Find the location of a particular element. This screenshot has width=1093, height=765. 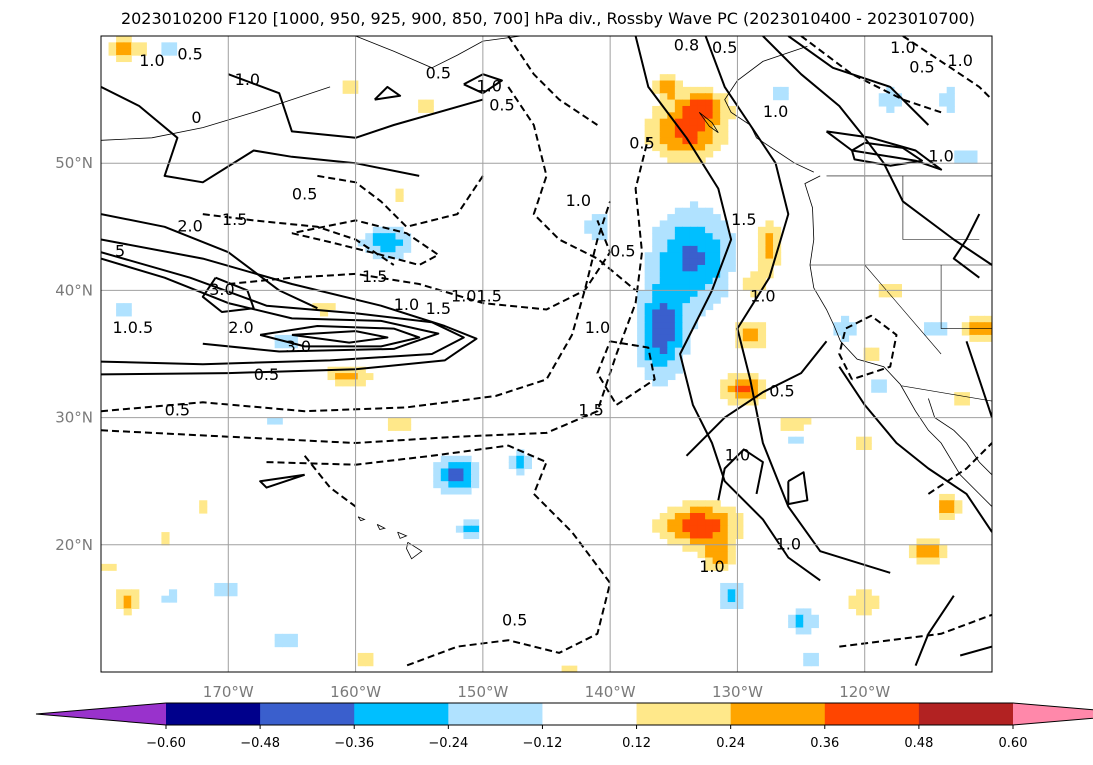

contour-label: 5 is located at coordinates (120, 251).